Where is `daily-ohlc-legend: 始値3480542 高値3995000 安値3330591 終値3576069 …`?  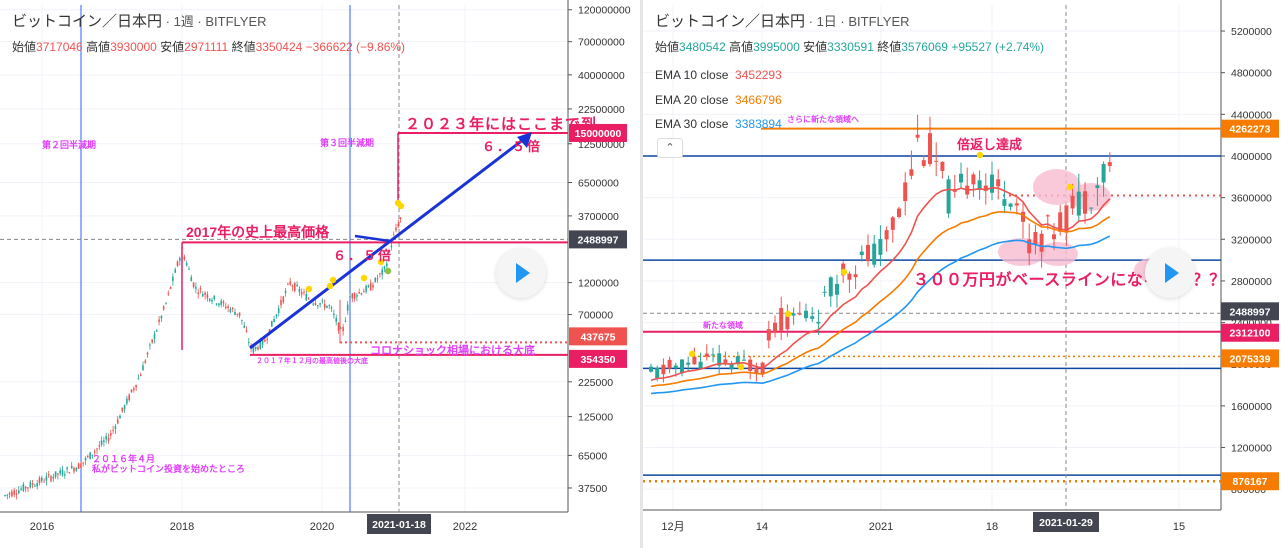
daily-ohlc-legend: 始値3480542 高値3995000 安値3330591 終値3576069 … is located at coordinates (850, 47).